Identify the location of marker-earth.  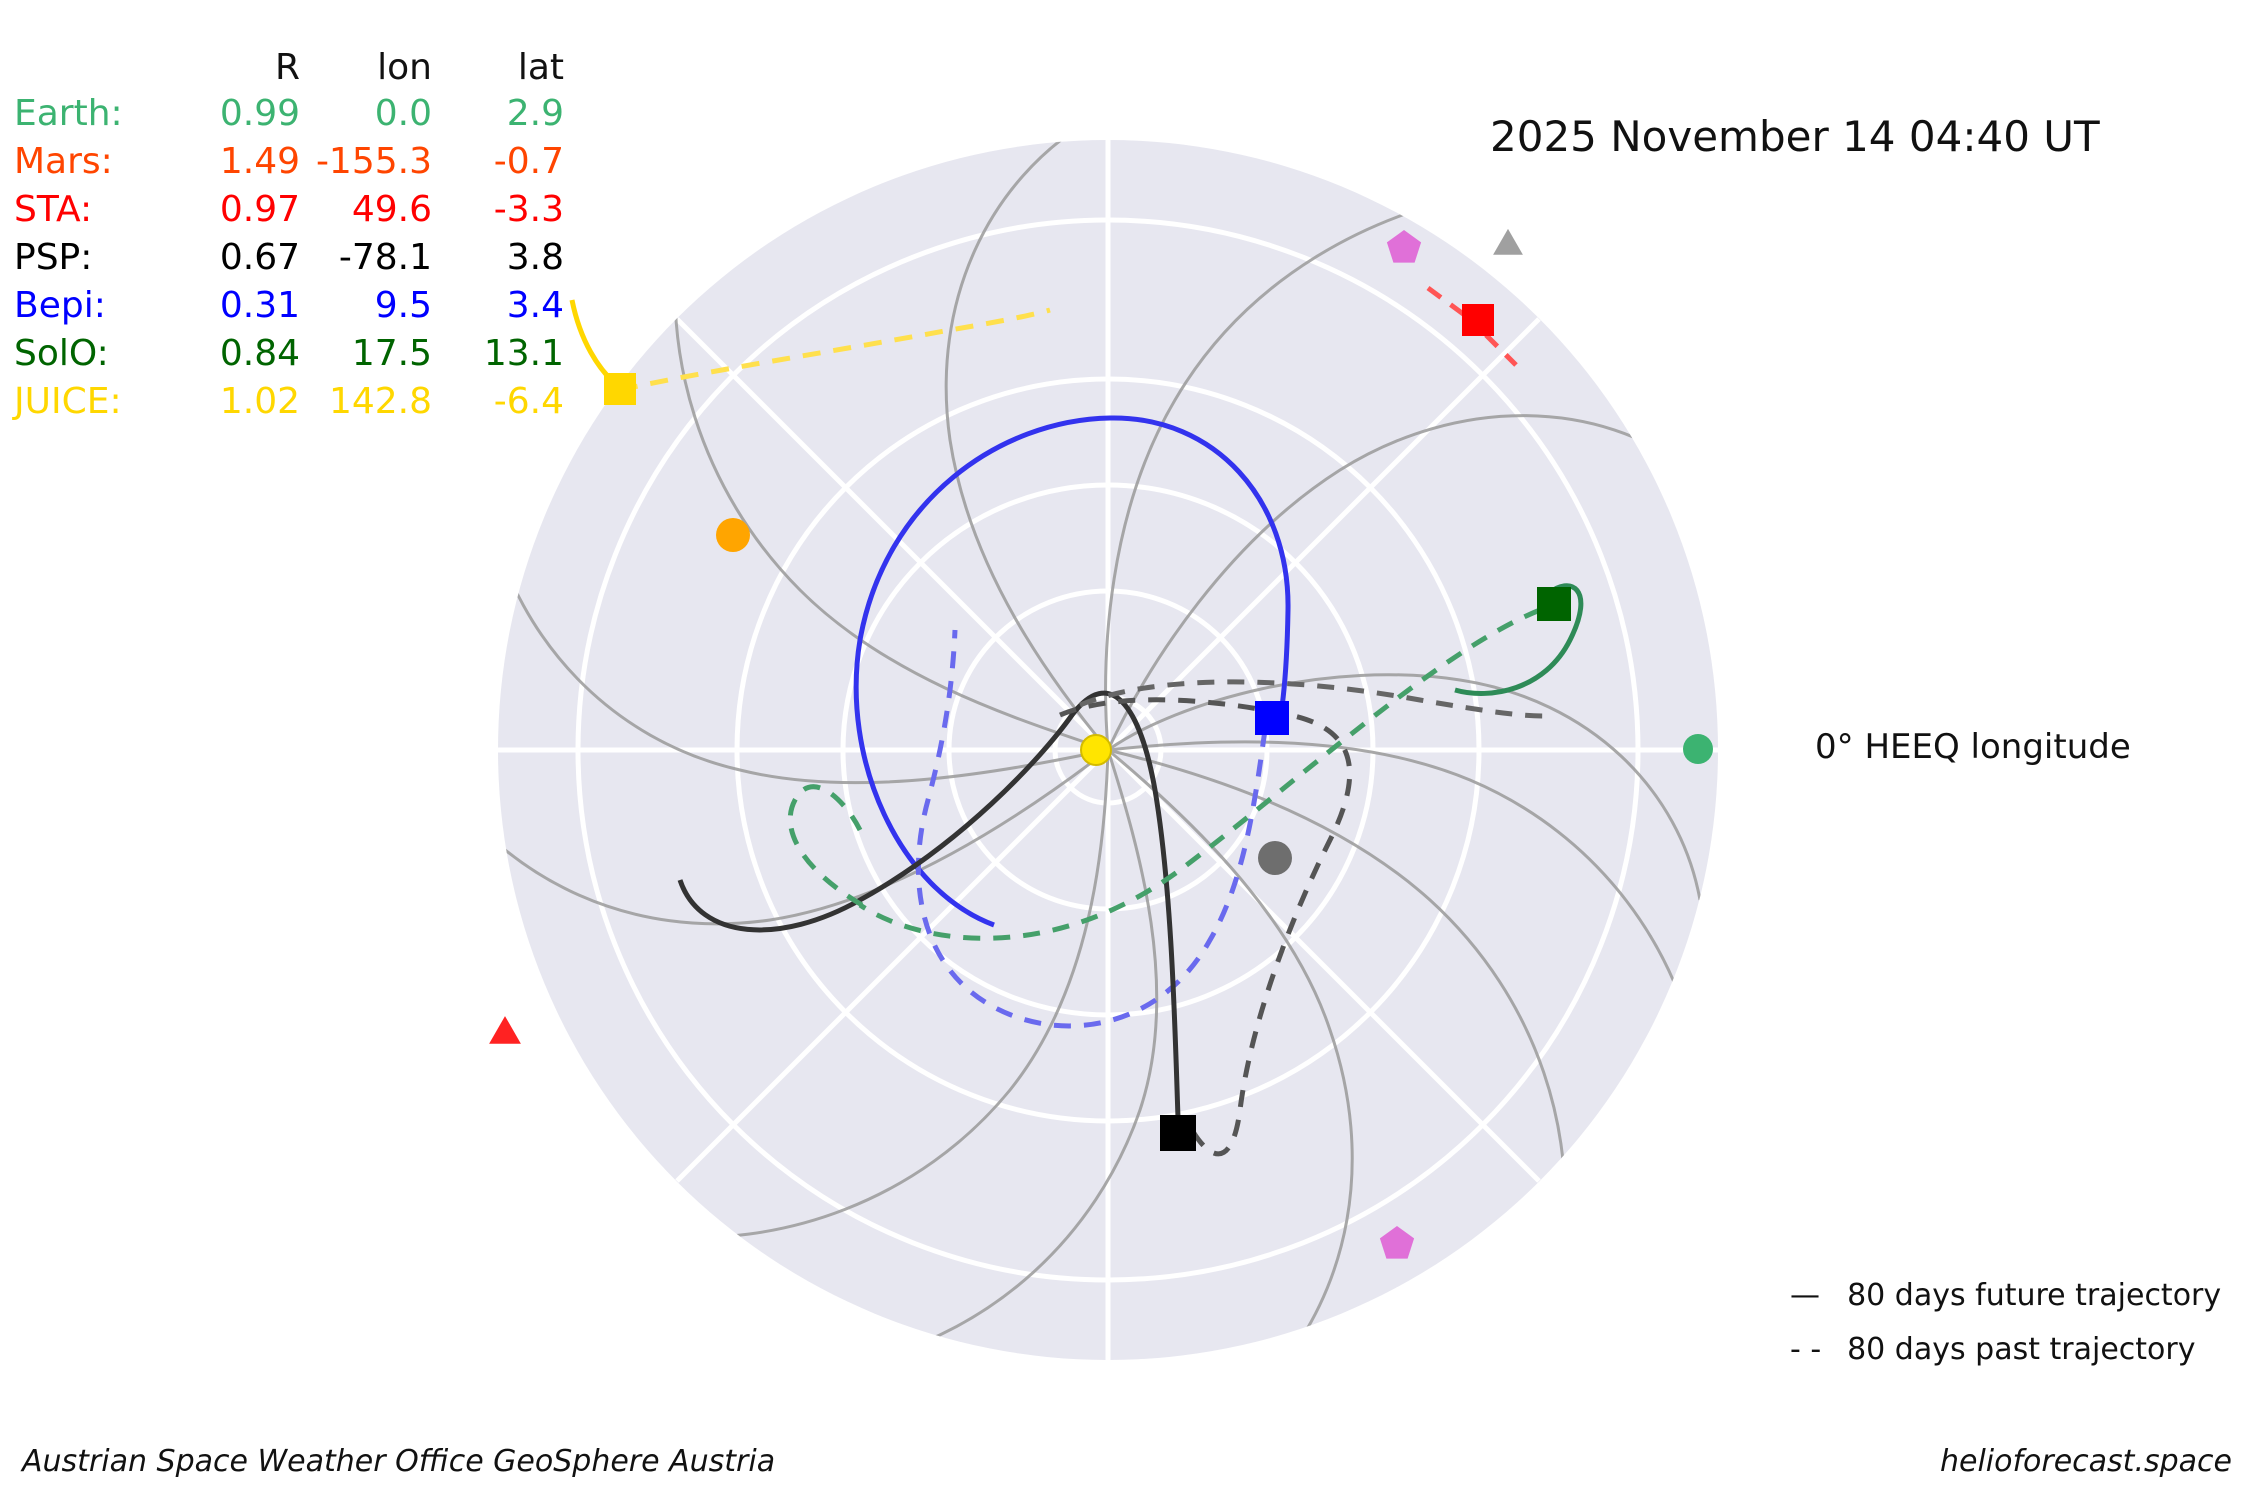
(1698, 749).